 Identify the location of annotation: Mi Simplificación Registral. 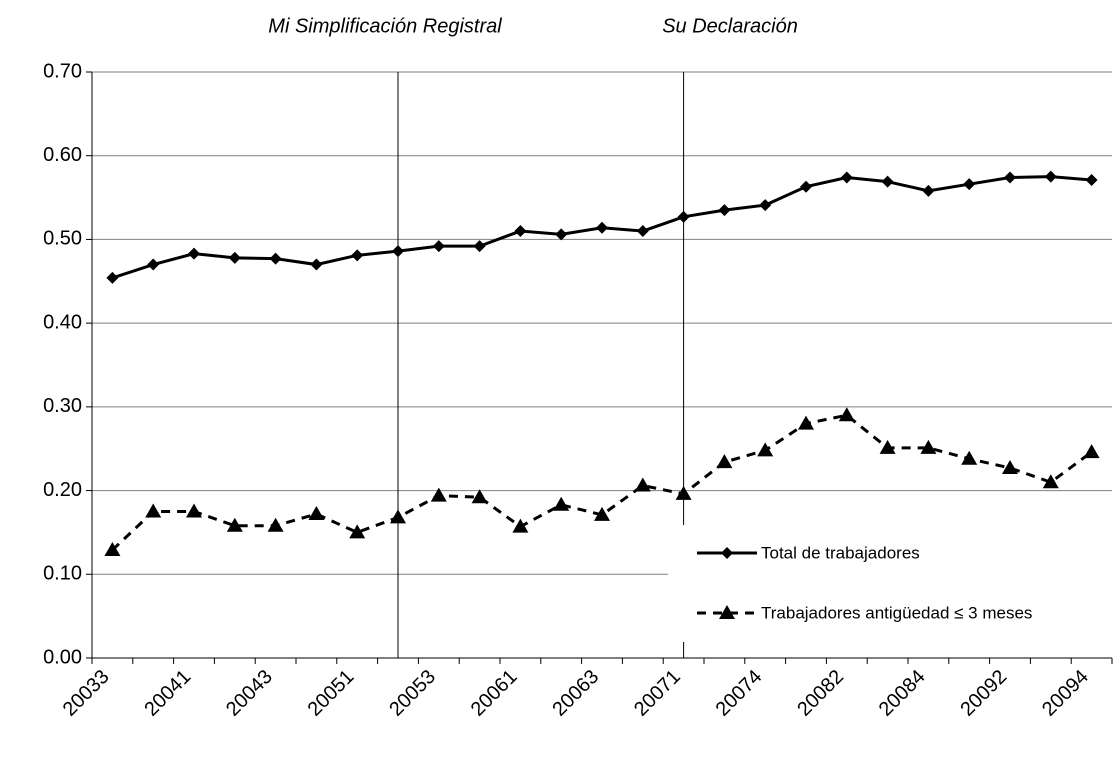
(385, 26).